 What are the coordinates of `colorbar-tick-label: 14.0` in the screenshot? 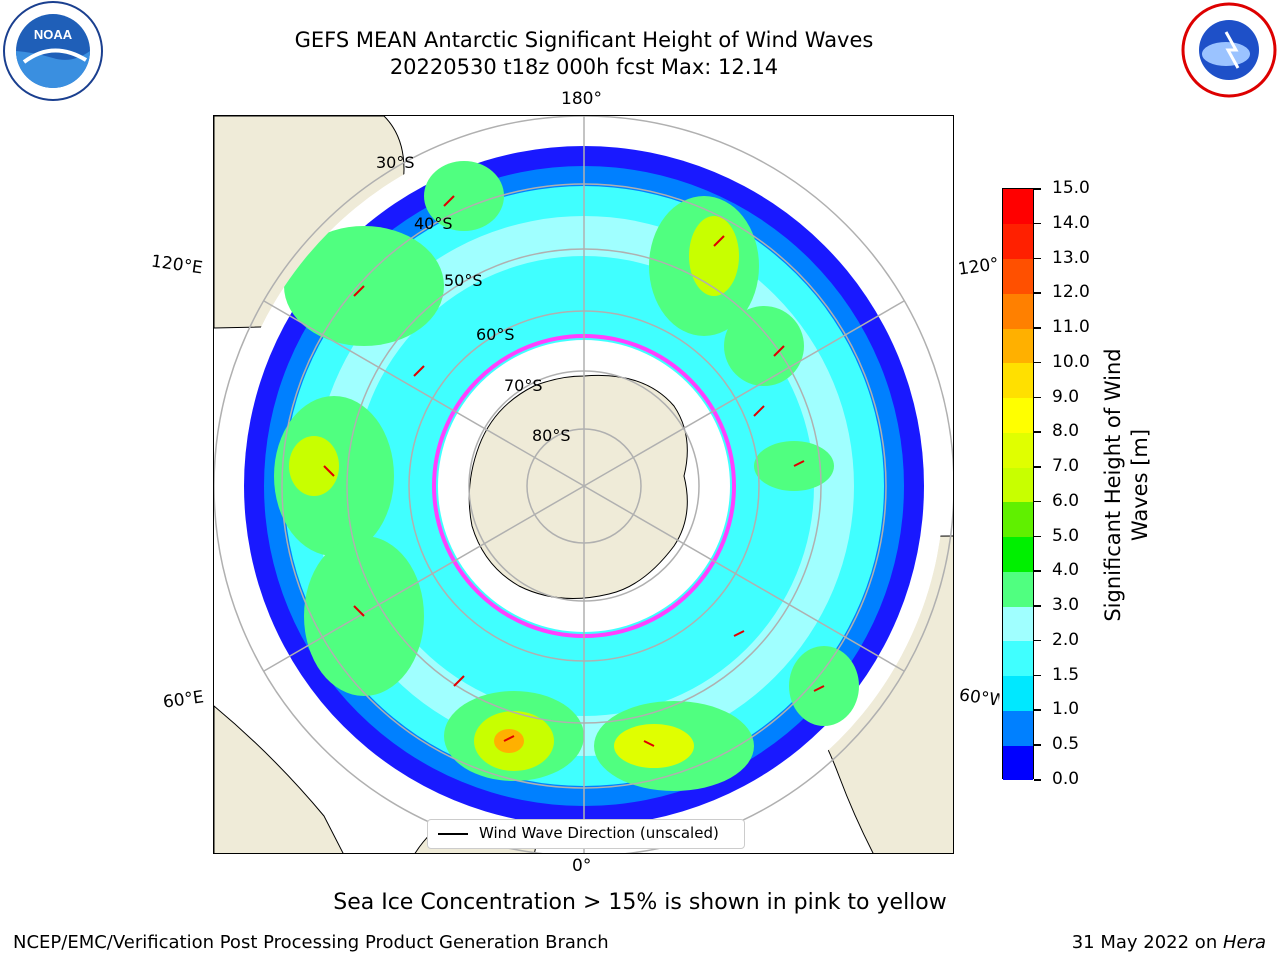 It's located at (1071, 222).